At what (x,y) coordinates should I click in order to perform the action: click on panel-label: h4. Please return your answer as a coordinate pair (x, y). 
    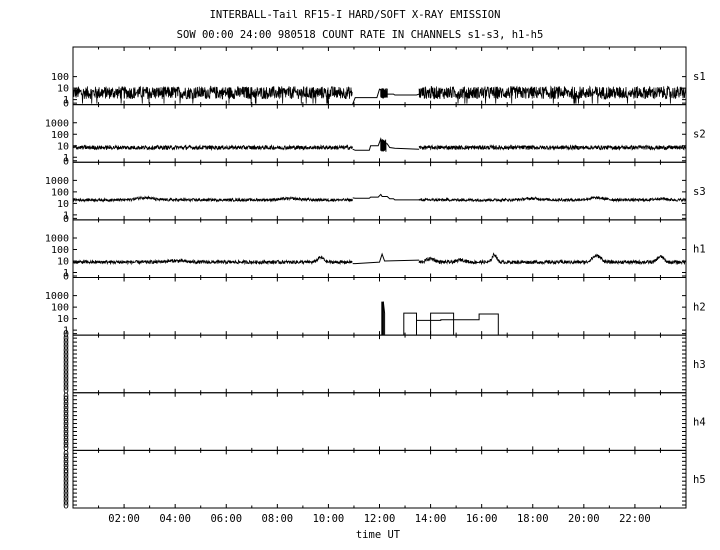
    Looking at the image, I should click on (699, 423).